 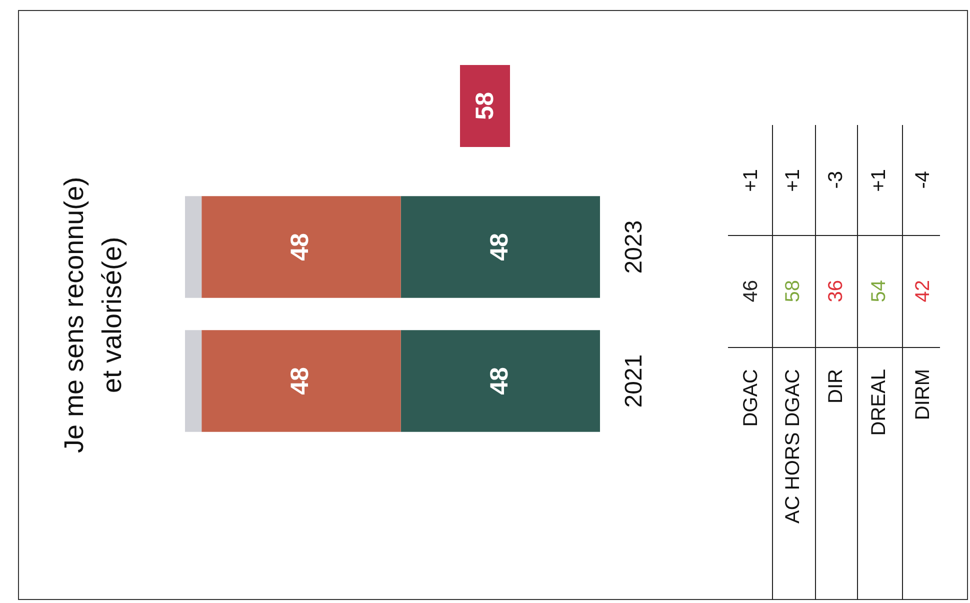 What do you see at coordinates (751, 291) in the screenshot?
I see `data-label: 46` at bounding box center [751, 291].